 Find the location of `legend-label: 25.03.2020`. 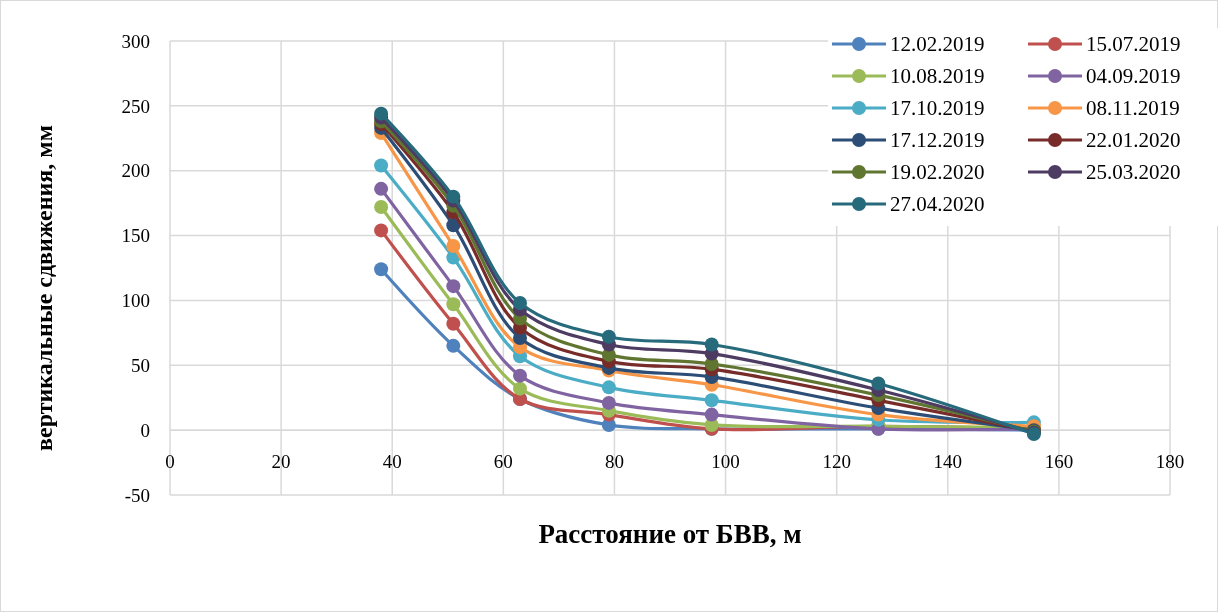

legend-label: 25.03.2020 is located at coordinates (1133, 172).